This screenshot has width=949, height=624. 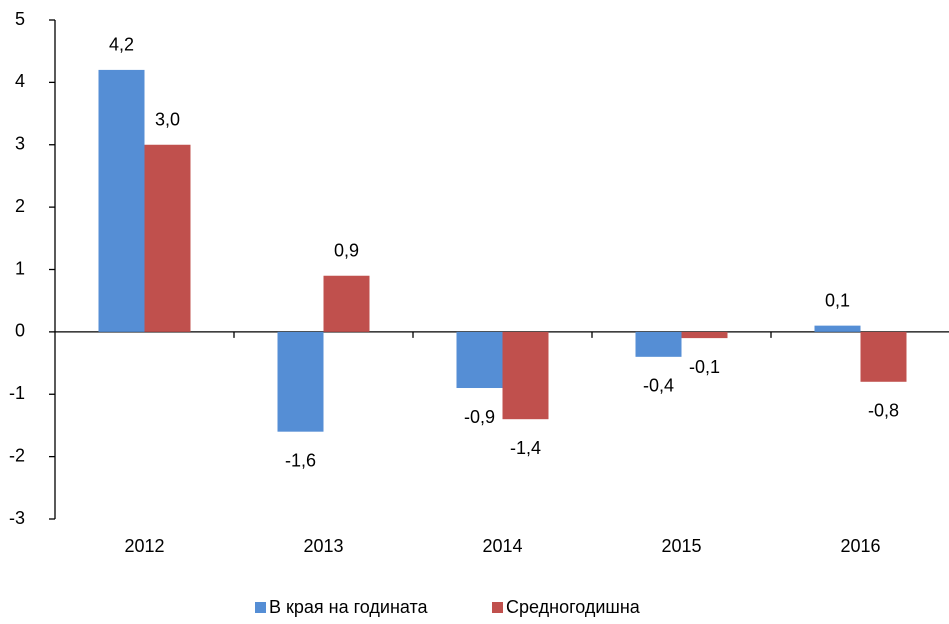 What do you see at coordinates (346, 250) in the screenshot?
I see `data-label: 0,9` at bounding box center [346, 250].